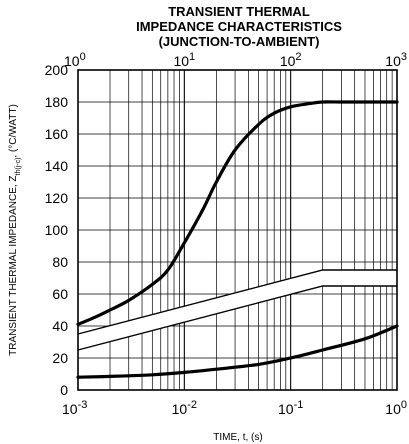  I want to click on y-tick-label: 40, so click(60, 326).